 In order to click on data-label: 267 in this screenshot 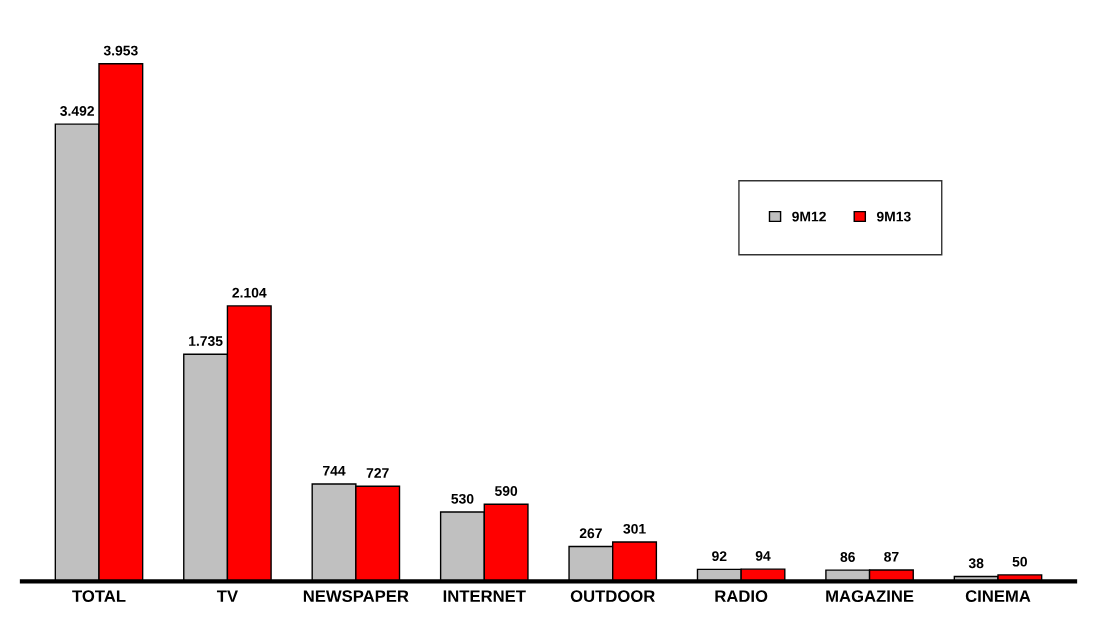, I will do `click(590, 533)`.